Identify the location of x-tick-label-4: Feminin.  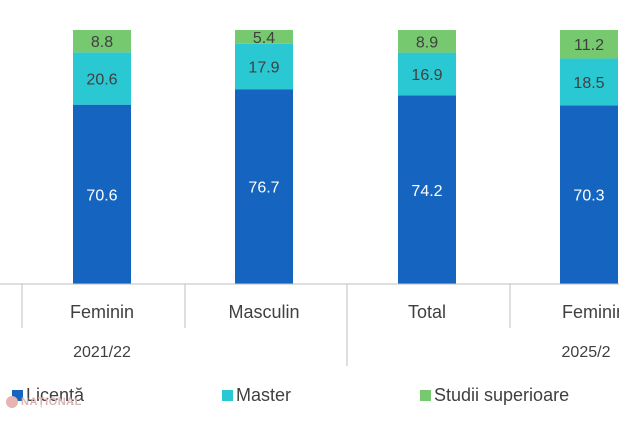
(590, 312).